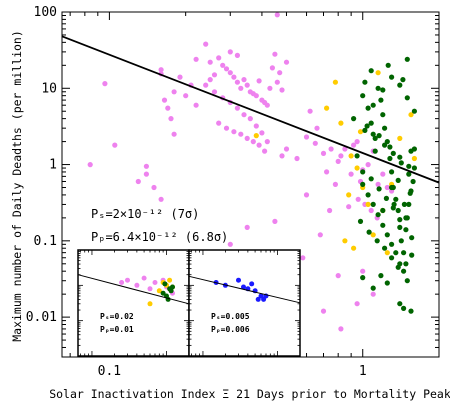 This screenshot has height=410, width=450. Describe the element at coordinates (117, 316) in the screenshot. I see `inset-annotation-ps: Pₛ=0.02` at that location.